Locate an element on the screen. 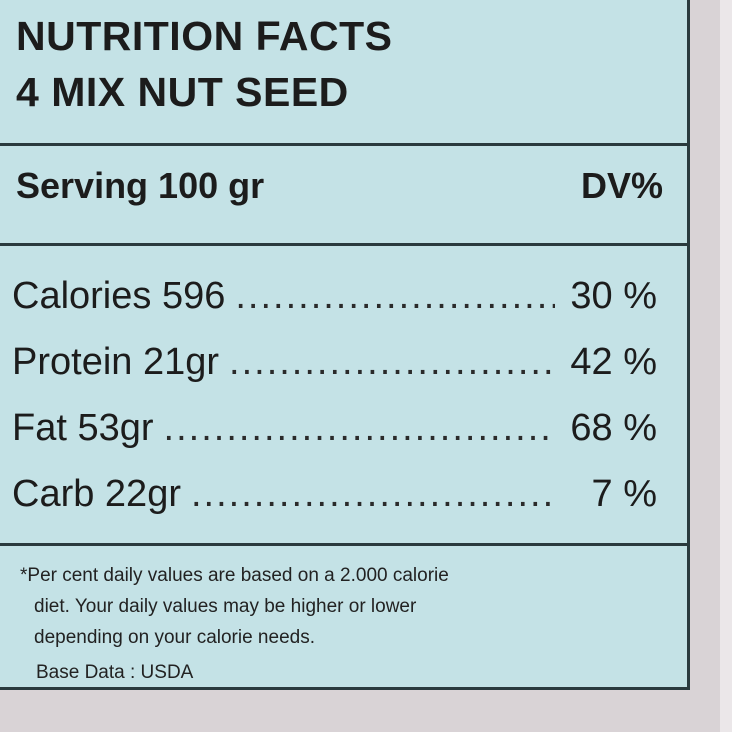 The image size is (732, 732). base-data-source: Base Data : USDA is located at coordinates (115, 672).